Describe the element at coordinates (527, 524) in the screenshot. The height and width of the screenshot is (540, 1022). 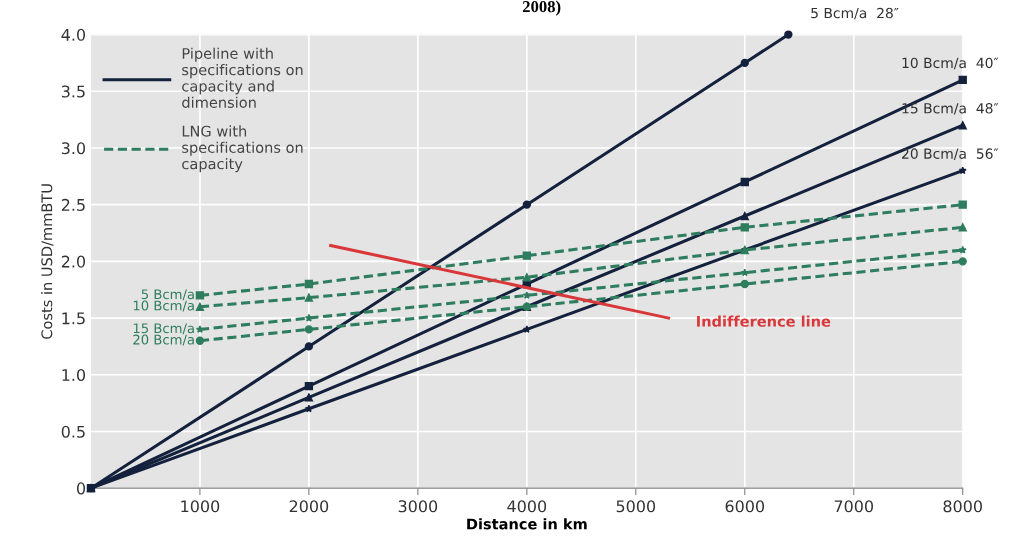
I see `x-axis-title: Distance in km` at that location.